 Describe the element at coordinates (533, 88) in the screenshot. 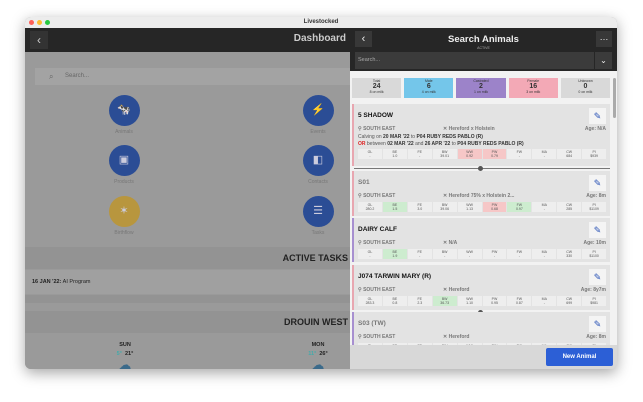

I see `count-filter-female: Female 16 3 on milk` at that location.